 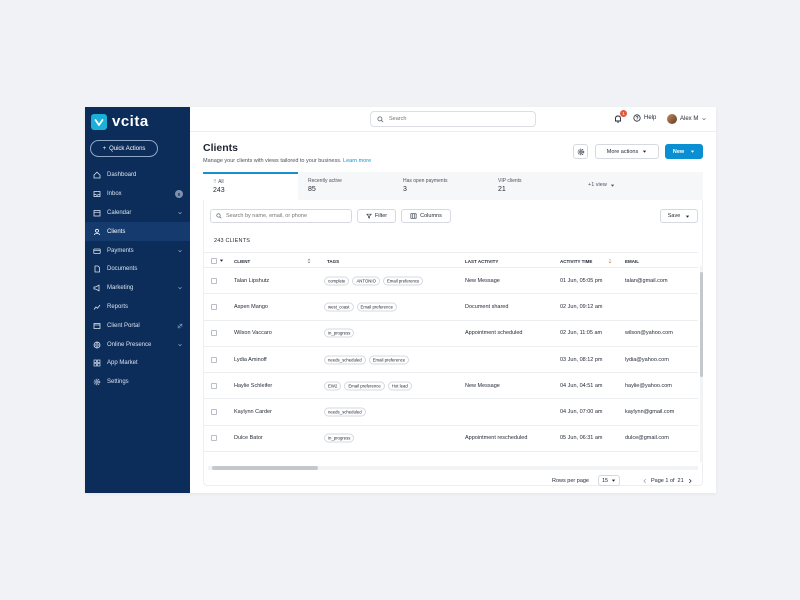 I want to click on vertical-scroll-thumb, so click(x=701, y=324).